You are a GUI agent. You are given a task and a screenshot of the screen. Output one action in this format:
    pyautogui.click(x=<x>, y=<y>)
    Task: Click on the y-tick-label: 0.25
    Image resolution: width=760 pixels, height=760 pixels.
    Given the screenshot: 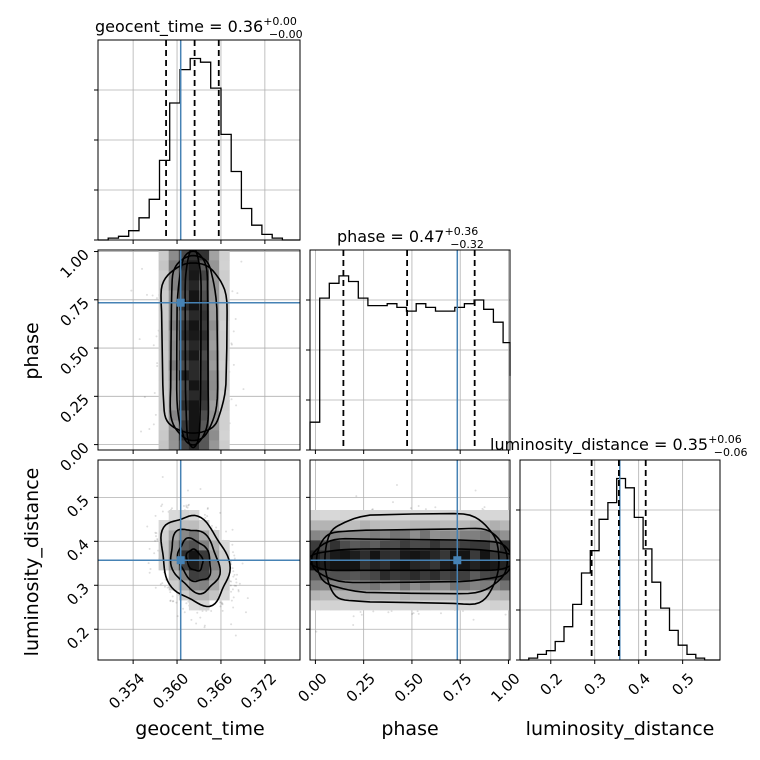 What is the action you would take?
    pyautogui.click(x=74, y=408)
    